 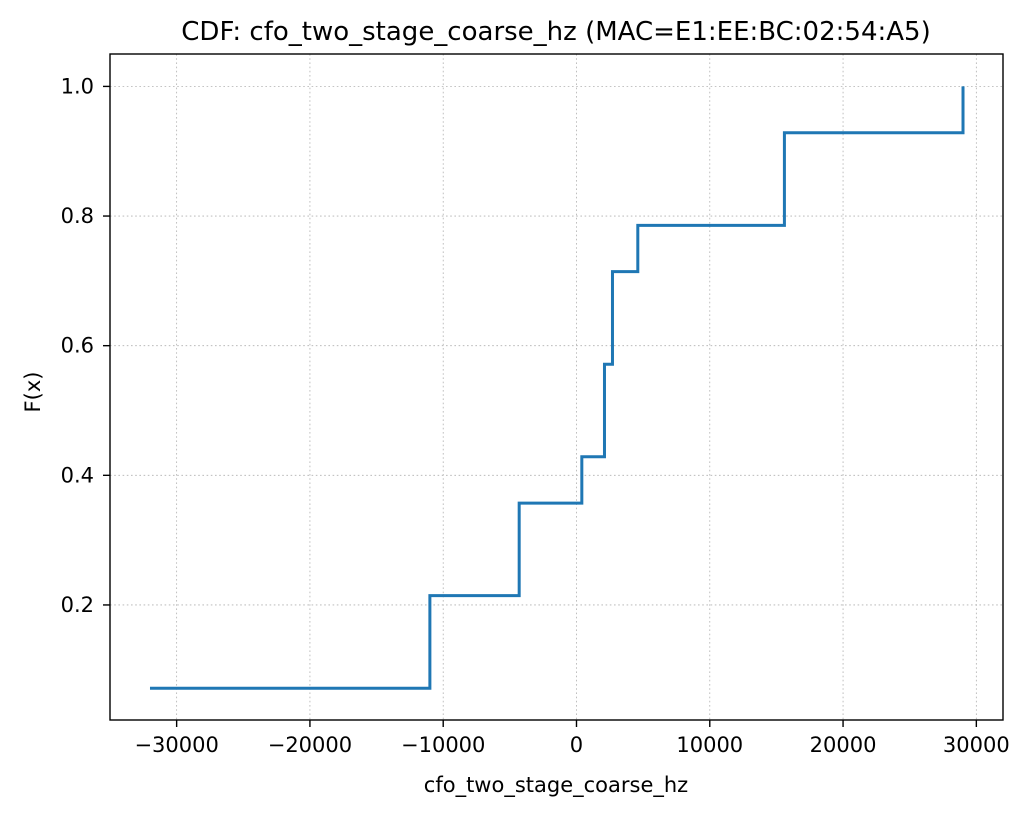 What do you see at coordinates (77, 605) in the screenshot?
I see `y-tick-label: 0.2` at bounding box center [77, 605].